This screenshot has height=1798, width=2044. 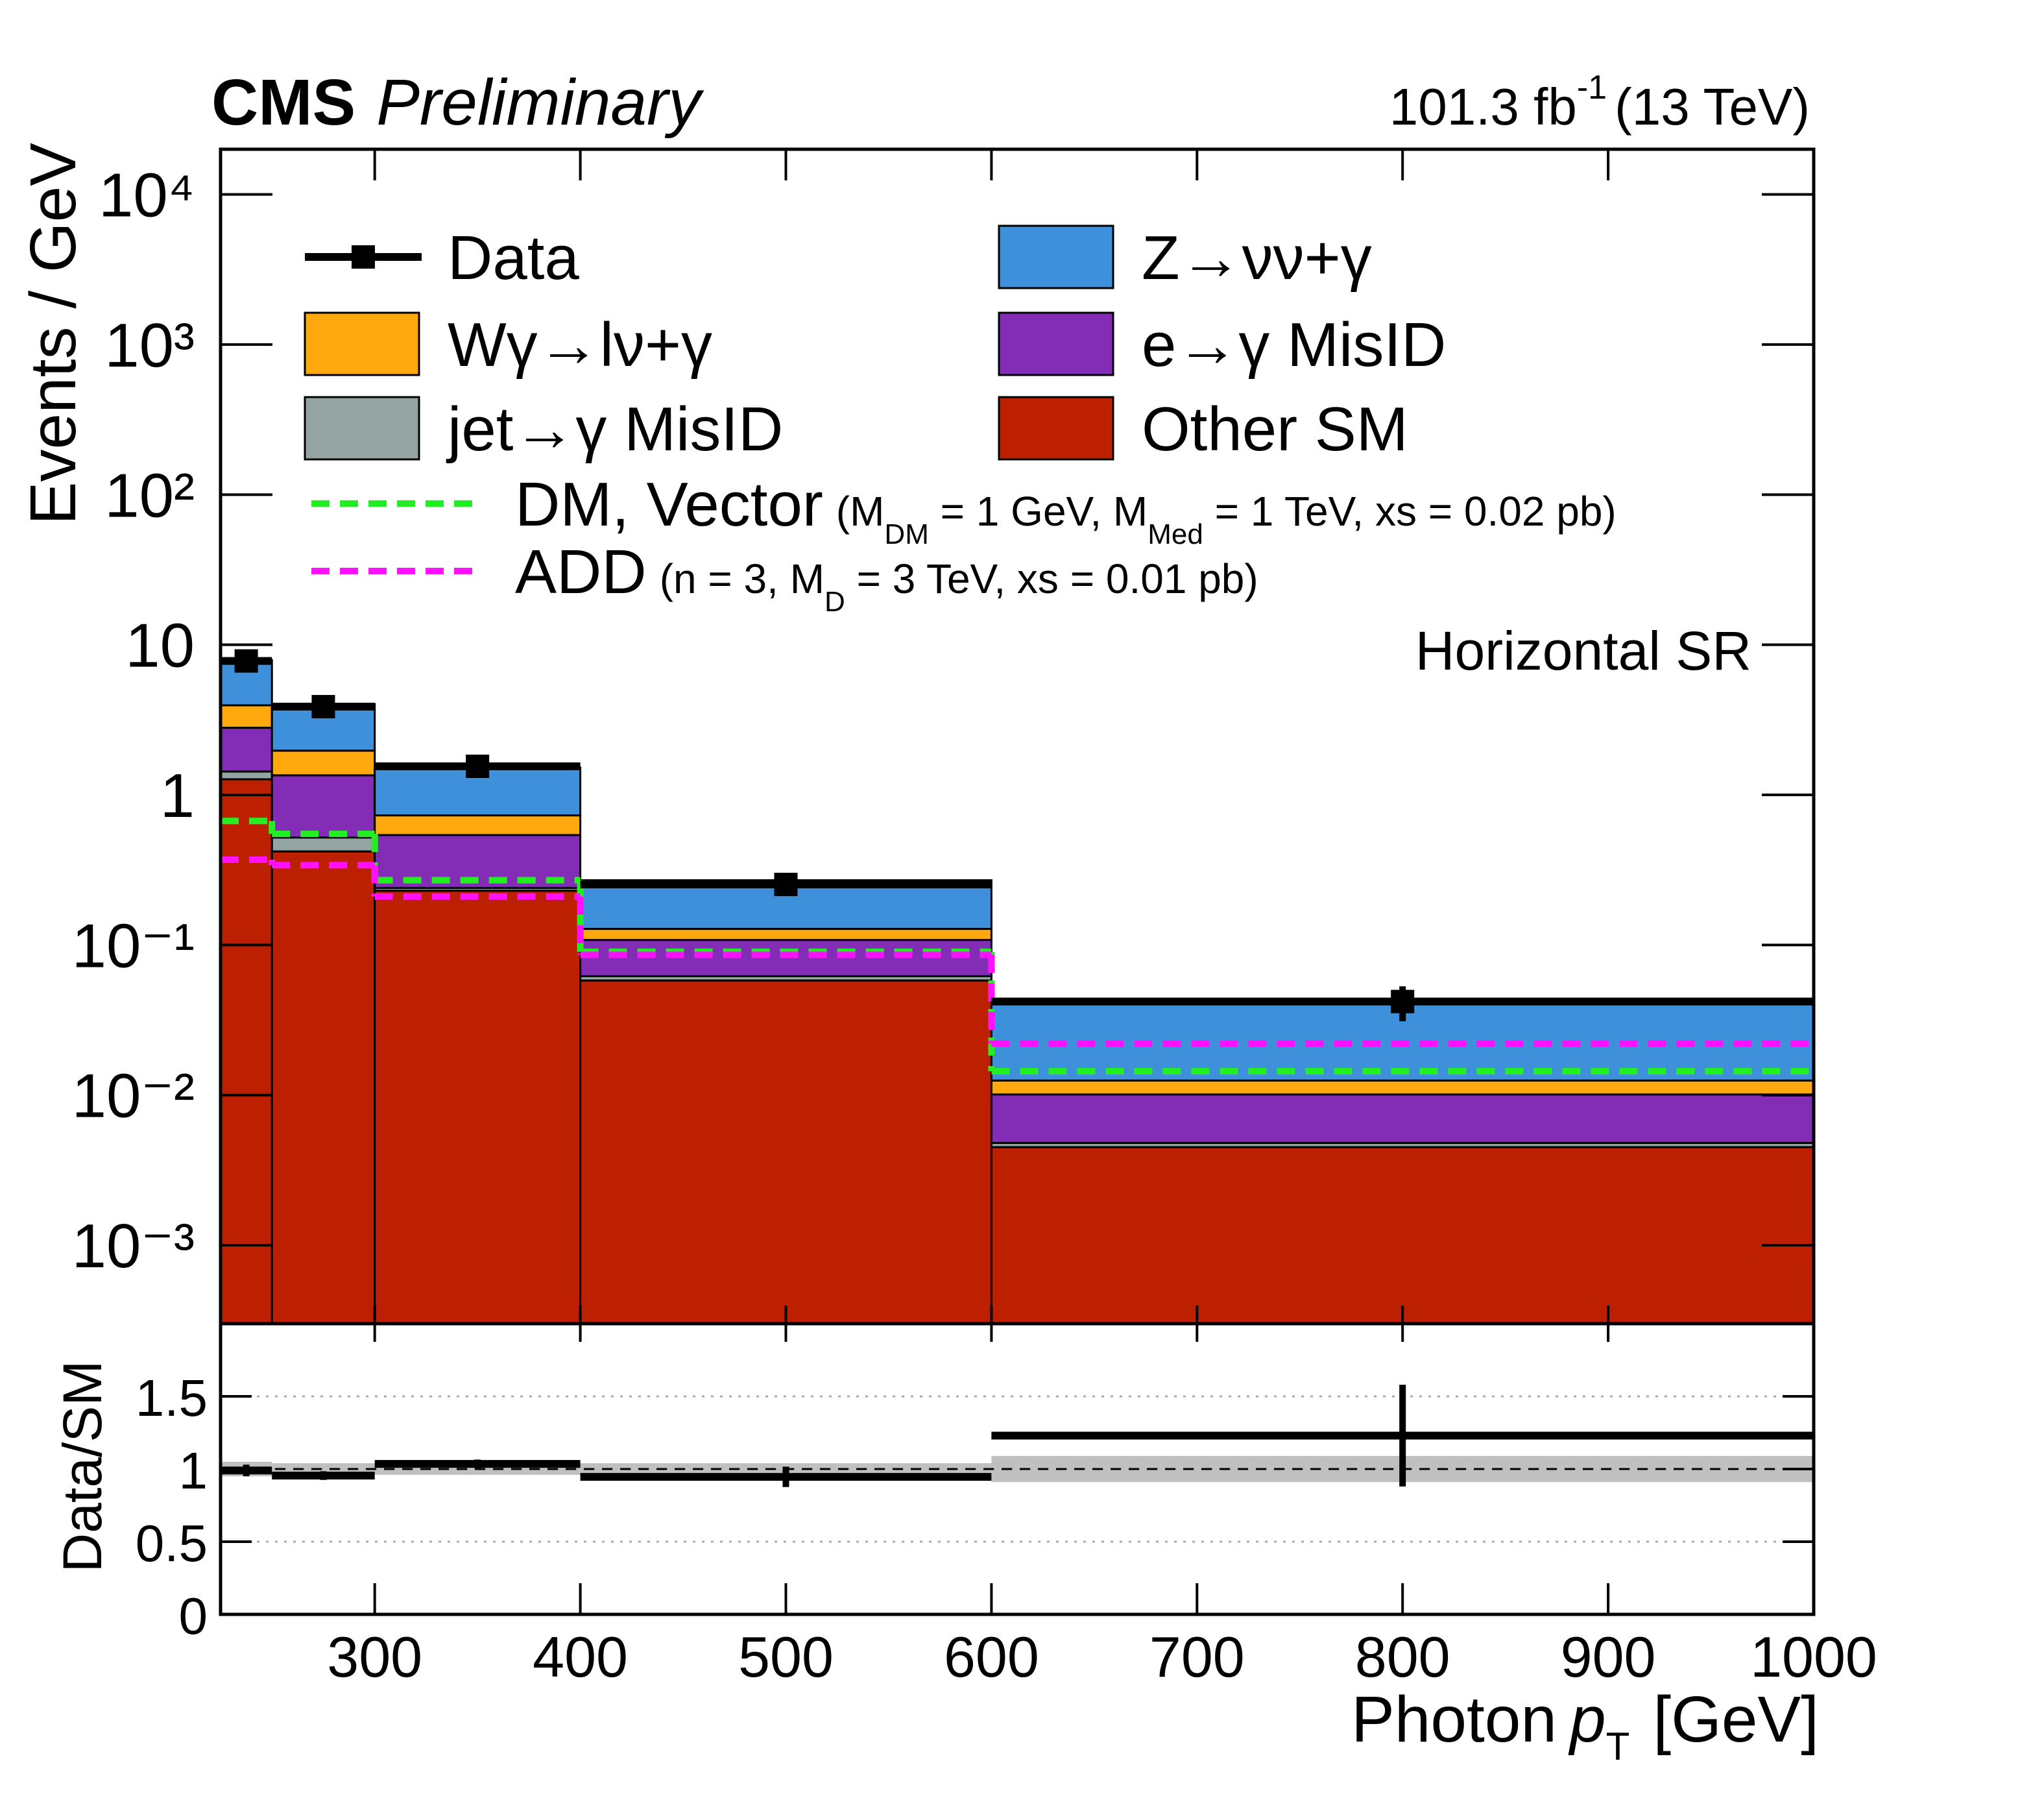 I want to click on y-tick-label: 0, so click(x=193, y=1616).